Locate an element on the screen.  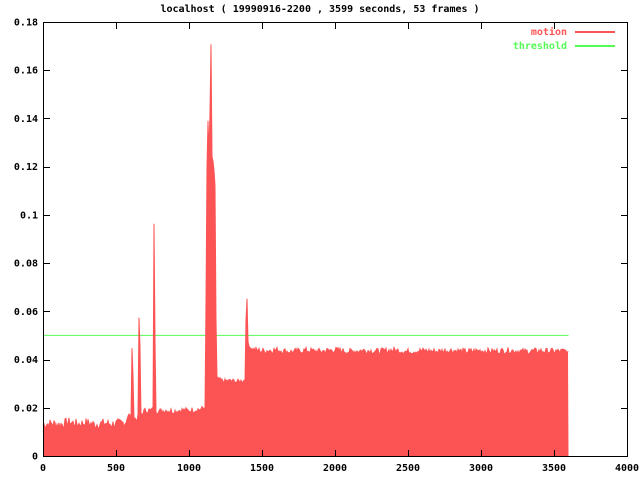
x-tick-label: 1500 is located at coordinates (262, 468).